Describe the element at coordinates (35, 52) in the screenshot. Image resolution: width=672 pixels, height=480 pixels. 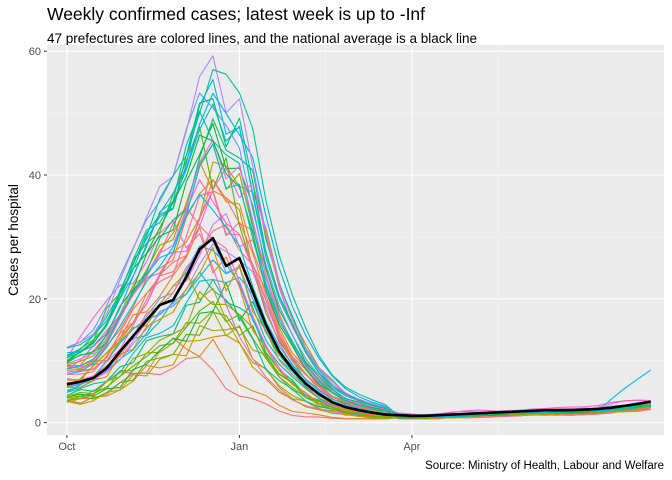
I see `y-tick-label: 60` at that location.